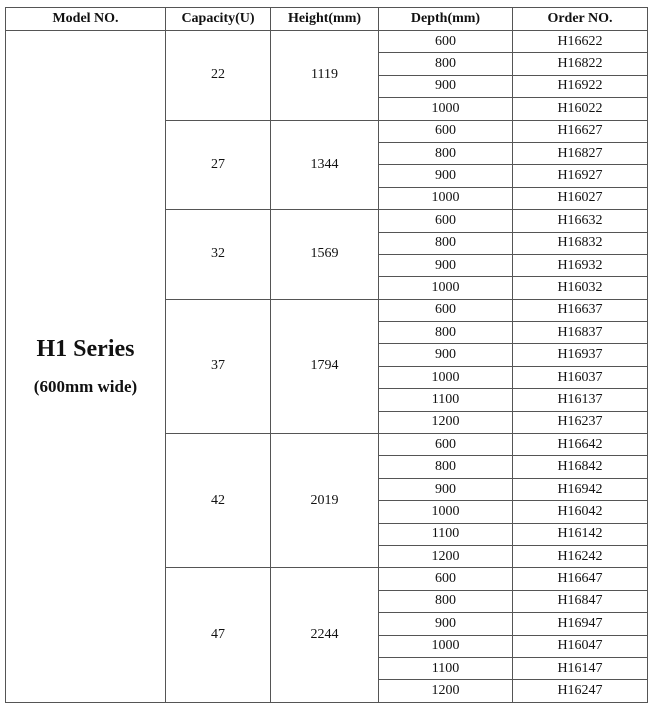 This screenshot has height=708, width=650. Describe the element at coordinates (580, 64) in the screenshot. I see `order-cell: H16822` at that location.